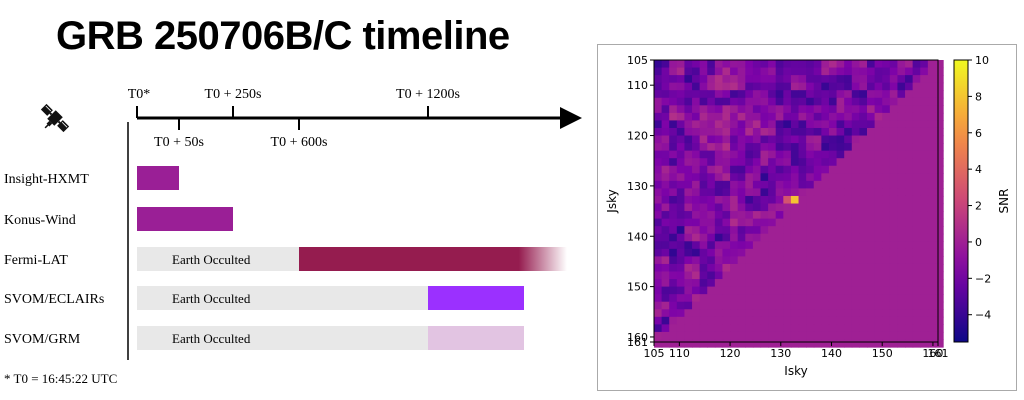 The width and height of the screenshot is (1024, 400). Describe the element at coordinates (637, 236) in the screenshot. I see `y-tick-label: 140` at that location.